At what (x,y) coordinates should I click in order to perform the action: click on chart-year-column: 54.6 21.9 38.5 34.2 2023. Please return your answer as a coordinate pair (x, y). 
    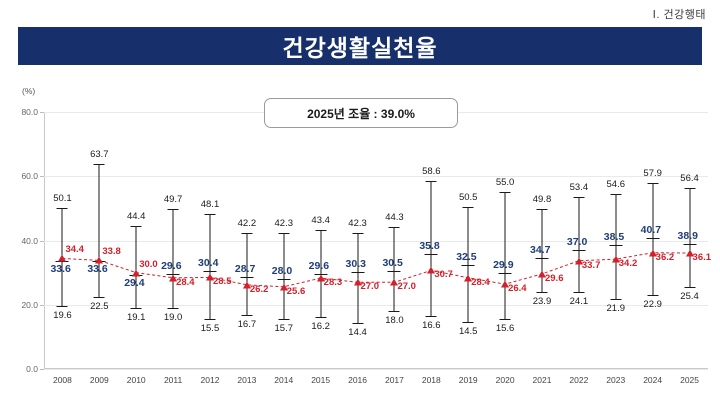
    Looking at the image, I should click on (617, 248).